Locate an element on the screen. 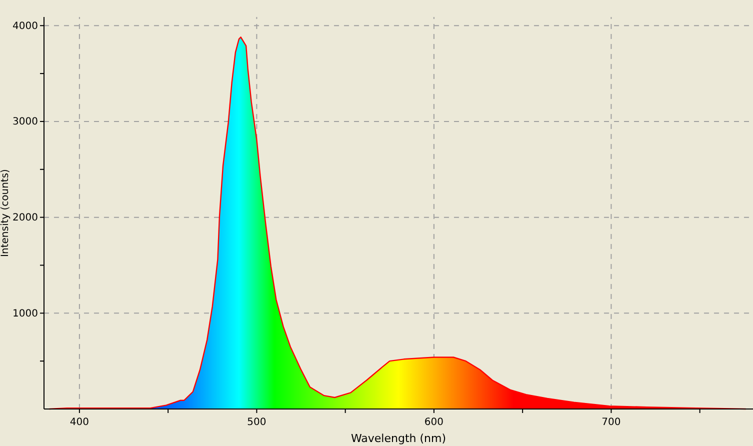 The width and height of the screenshot is (753, 446). y-tick-label: 4000 is located at coordinates (25, 26).